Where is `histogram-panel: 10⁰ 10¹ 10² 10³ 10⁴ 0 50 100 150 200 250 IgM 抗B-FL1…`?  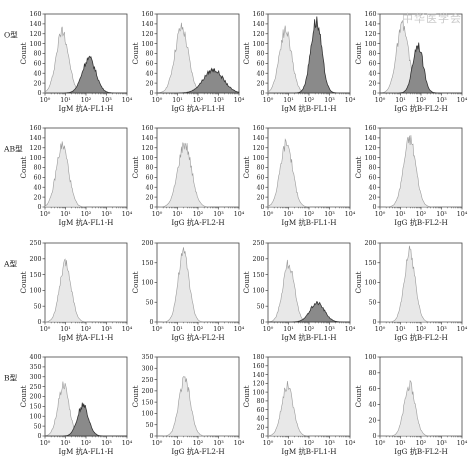
histogram-panel: 10⁰ 10¹ 10² 10³ 10⁴ 0 50 100 150 200 250 IgM 抗B-FL1… is located at coordinates (299, 291).